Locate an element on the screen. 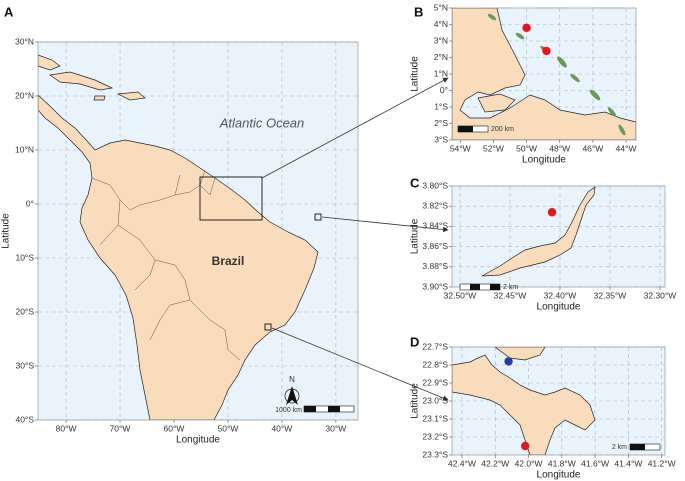 The width and height of the screenshot is (685, 481). y-tick-label: 30°N is located at coordinates (24, 41).